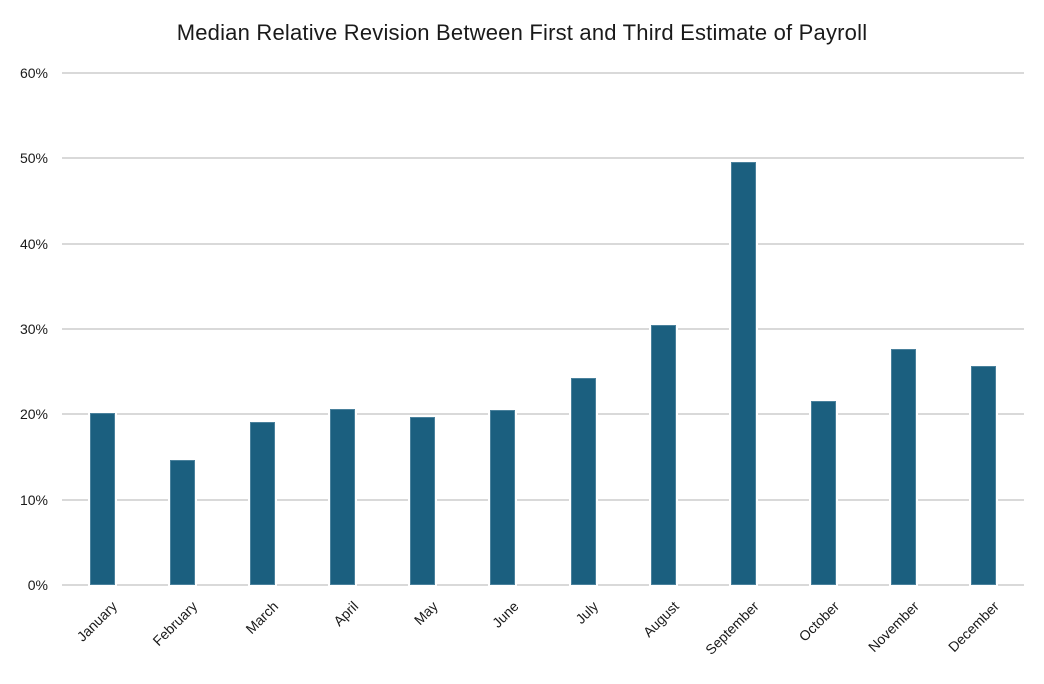 The image size is (1044, 684). Describe the element at coordinates (543, 499) in the screenshot. I see `gridline-10-` at that location.